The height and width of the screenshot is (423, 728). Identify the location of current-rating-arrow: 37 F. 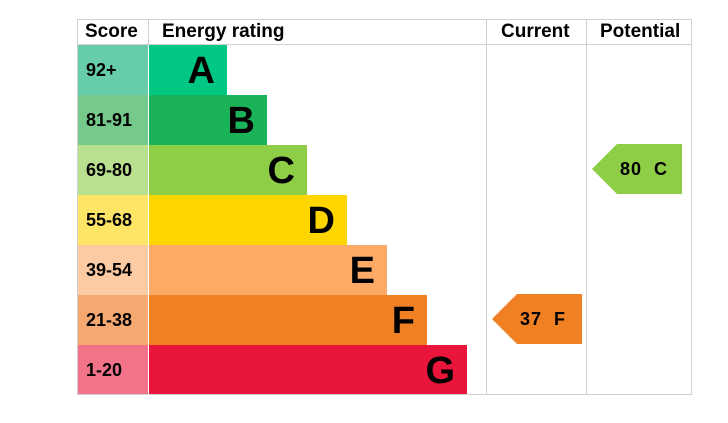
(537, 319).